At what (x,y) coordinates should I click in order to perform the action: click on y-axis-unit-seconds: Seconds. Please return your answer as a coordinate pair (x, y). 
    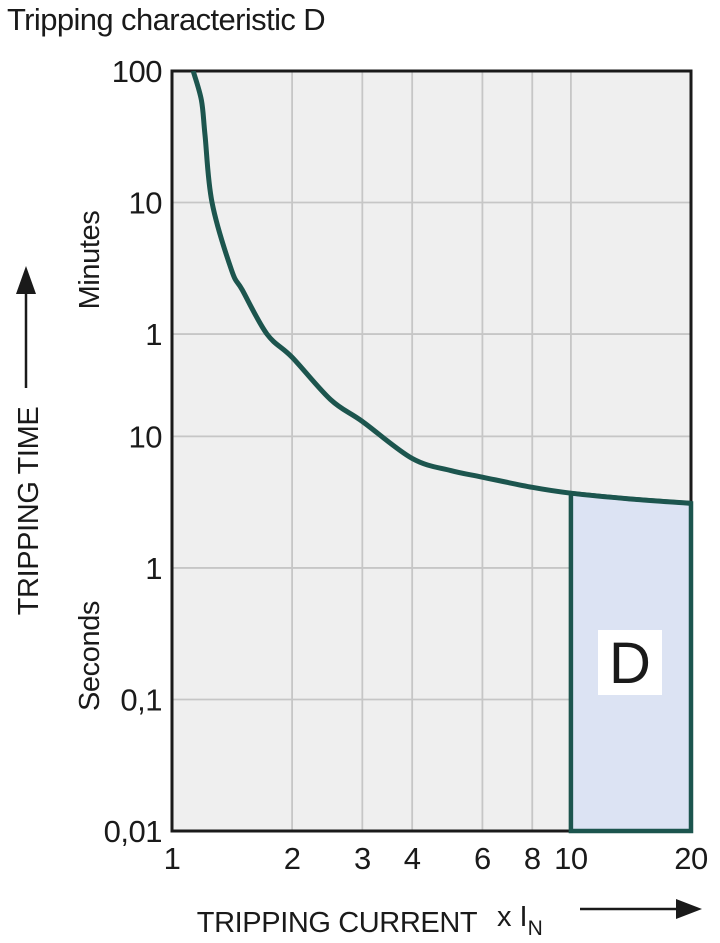
    Looking at the image, I should click on (90, 656).